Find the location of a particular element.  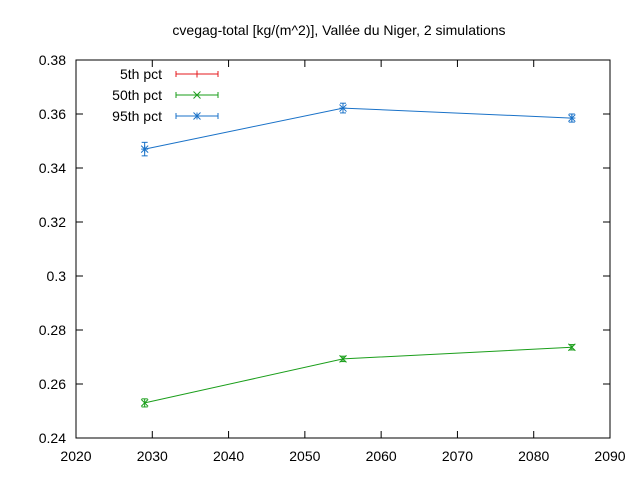

y-tick-label: 0.36 is located at coordinates (52, 114).